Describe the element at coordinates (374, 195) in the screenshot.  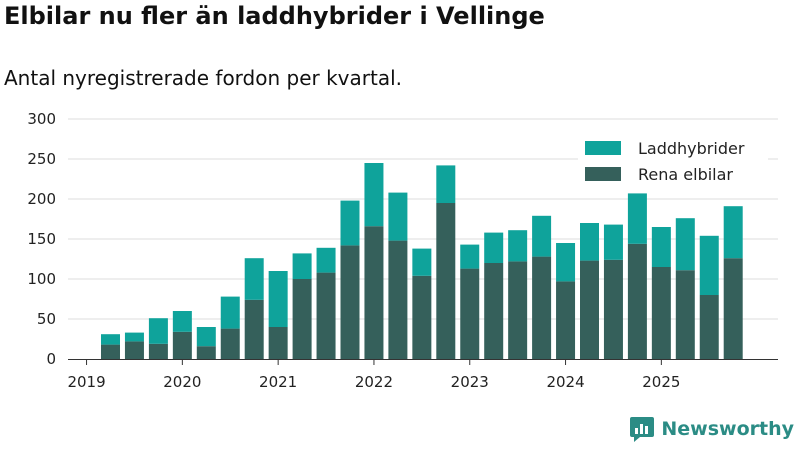
I see `bar-laddhybrider-2022Q1` at that location.